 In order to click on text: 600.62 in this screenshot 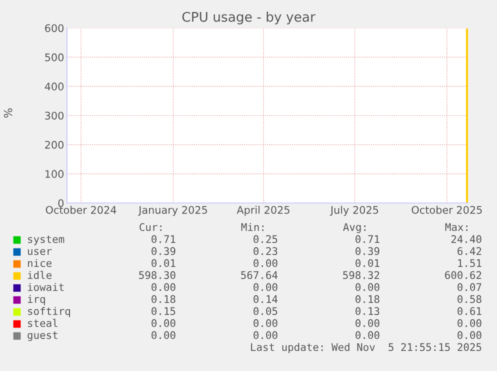, I will do `click(463, 275)`.